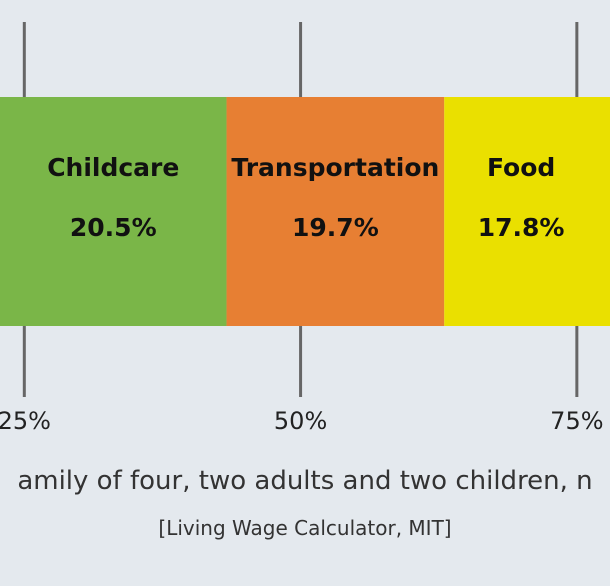 The width and height of the screenshot is (610, 586). I want to click on segment-value-childcare: 20.5%, so click(113, 227).